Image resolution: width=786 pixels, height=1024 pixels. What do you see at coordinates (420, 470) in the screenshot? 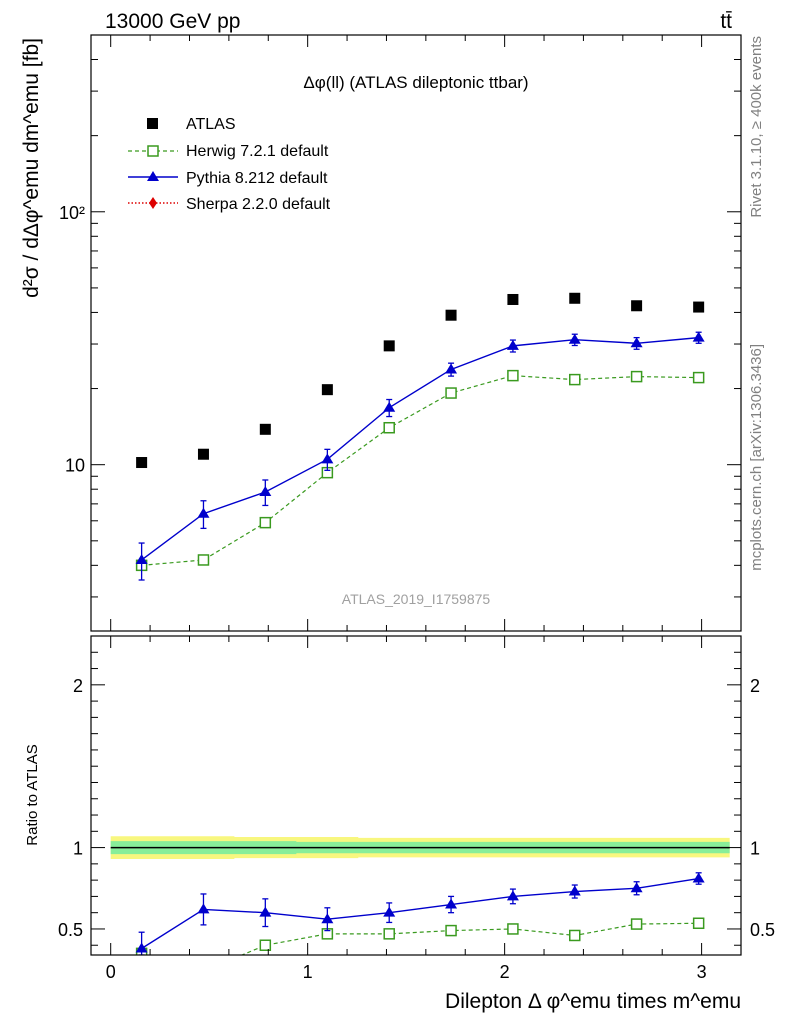
I see `main-herwig-line` at bounding box center [420, 470].